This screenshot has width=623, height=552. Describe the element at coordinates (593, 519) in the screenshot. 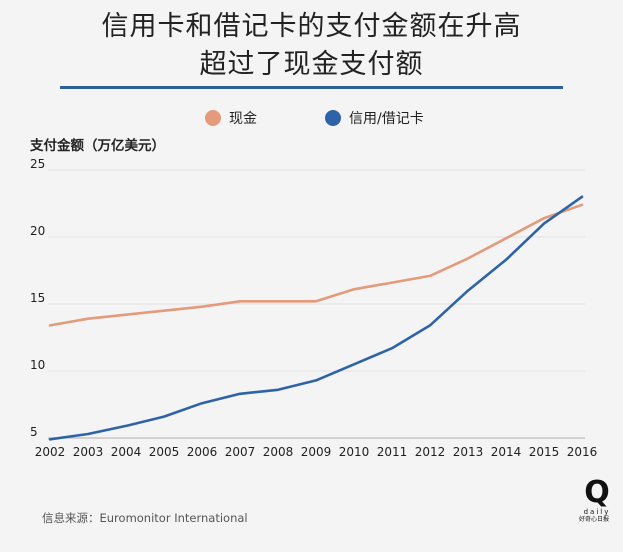

I see `logo-subtitle: 好奇心日报` at that location.